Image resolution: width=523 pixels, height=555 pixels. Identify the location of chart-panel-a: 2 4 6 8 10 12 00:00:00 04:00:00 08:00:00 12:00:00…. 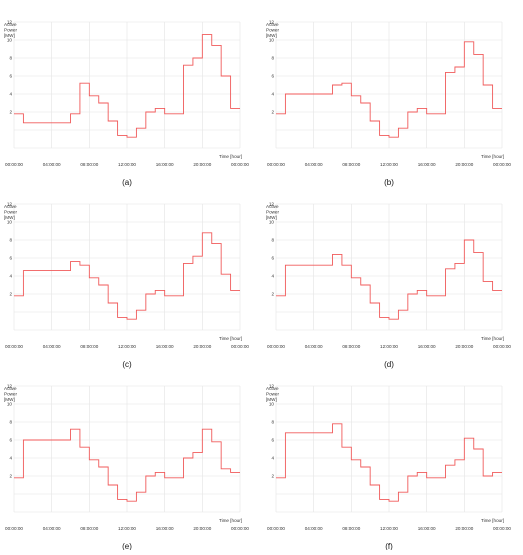
(126, 104).